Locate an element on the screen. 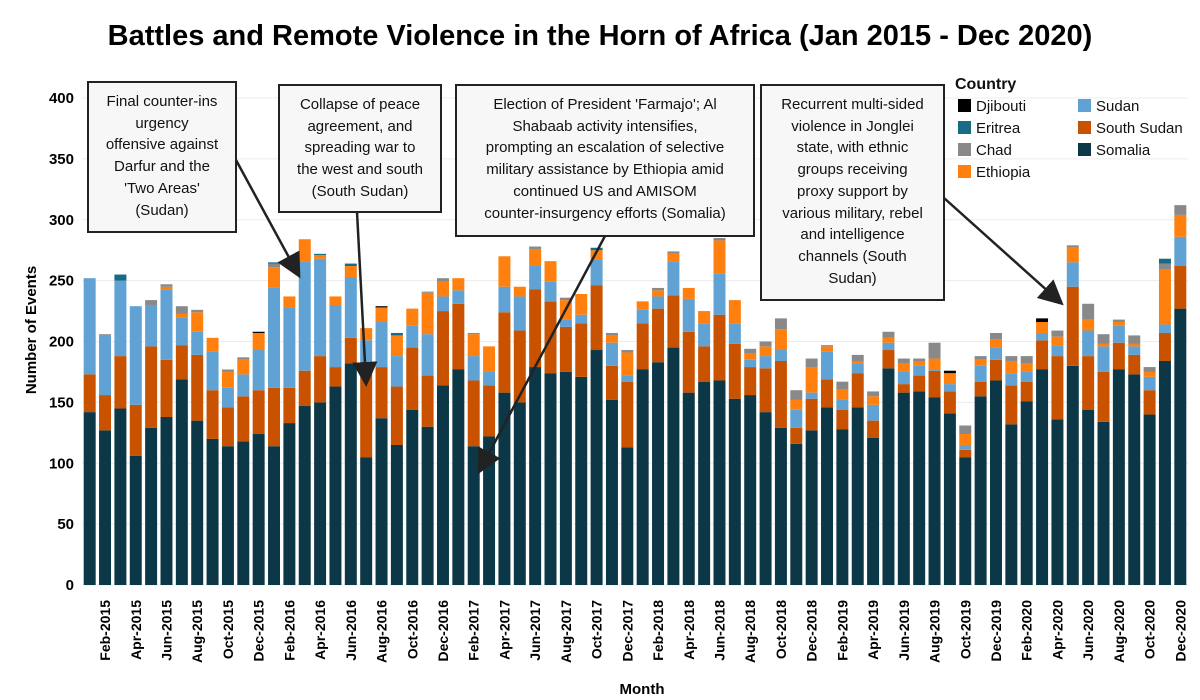 The width and height of the screenshot is (1200, 700). legend-item: South Sudan is located at coordinates (1130, 128).